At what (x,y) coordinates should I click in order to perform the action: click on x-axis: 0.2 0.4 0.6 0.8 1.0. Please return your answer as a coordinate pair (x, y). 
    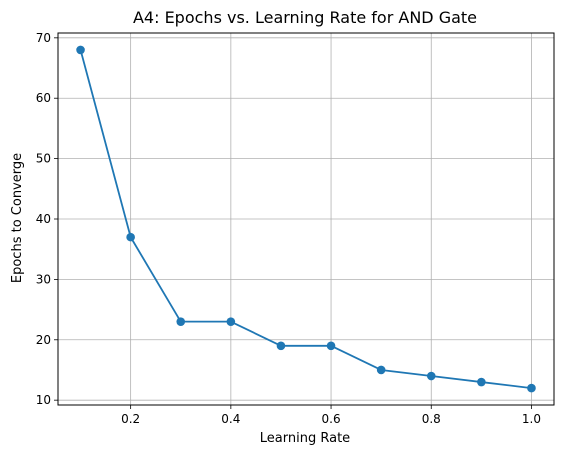
    Looking at the image, I should click on (331, 415).